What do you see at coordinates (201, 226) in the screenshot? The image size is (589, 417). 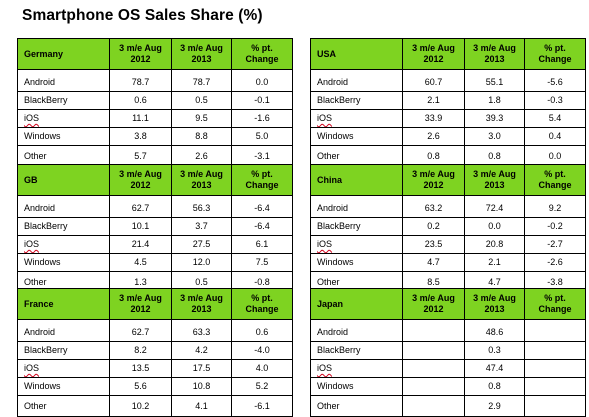 I see `value-cell: 3.7` at bounding box center [201, 226].